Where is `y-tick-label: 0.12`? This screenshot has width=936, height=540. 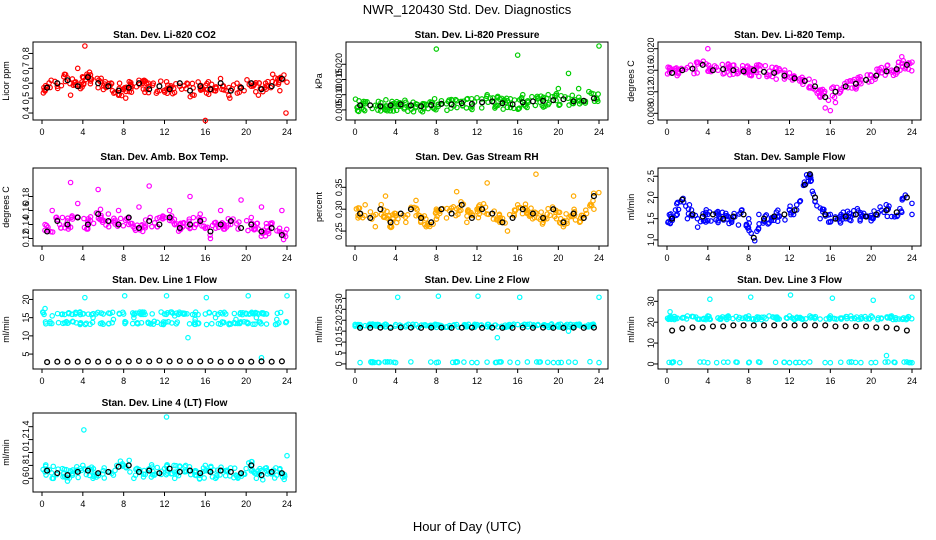
y-tick-label: 0.12 is located at coordinates (26, 239).